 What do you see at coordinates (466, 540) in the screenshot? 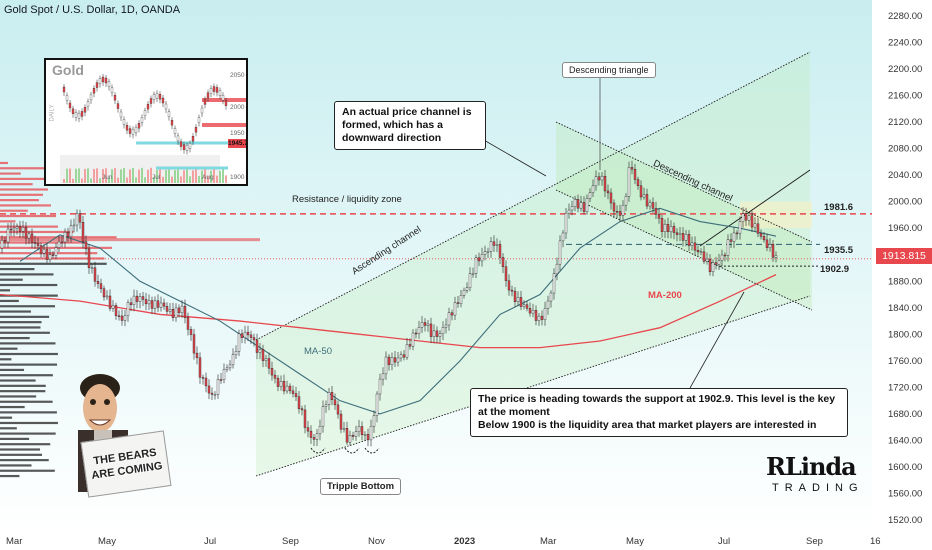
I see `time-axis-bg` at bounding box center [466, 540].